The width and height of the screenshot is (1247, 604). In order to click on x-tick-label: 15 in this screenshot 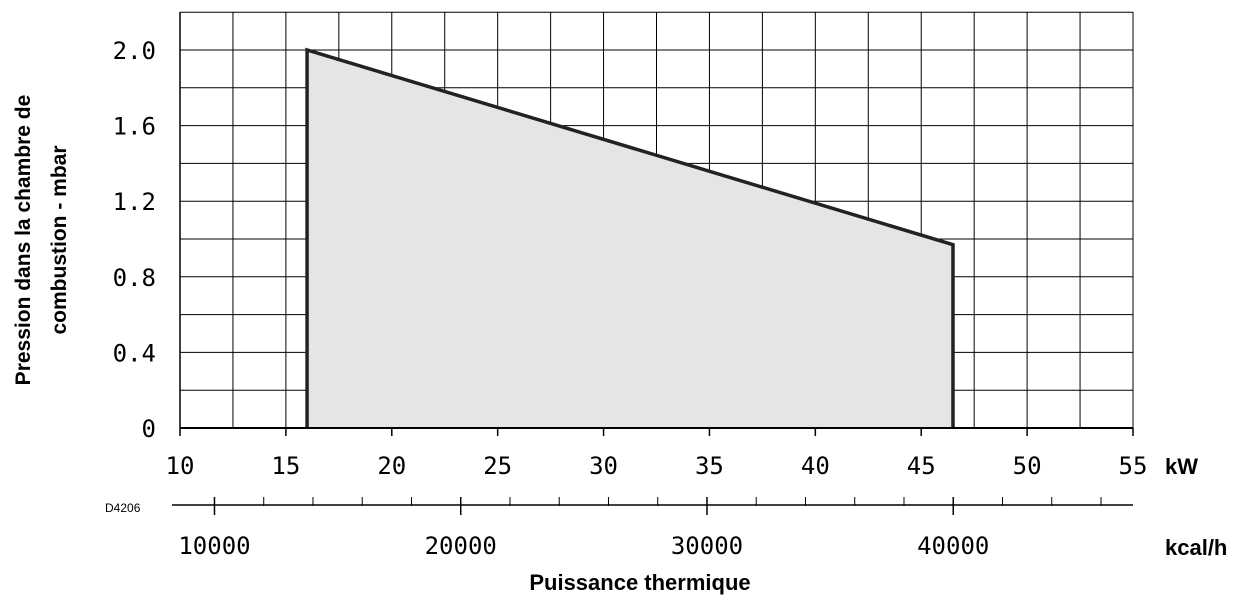, I will do `click(285, 466)`.